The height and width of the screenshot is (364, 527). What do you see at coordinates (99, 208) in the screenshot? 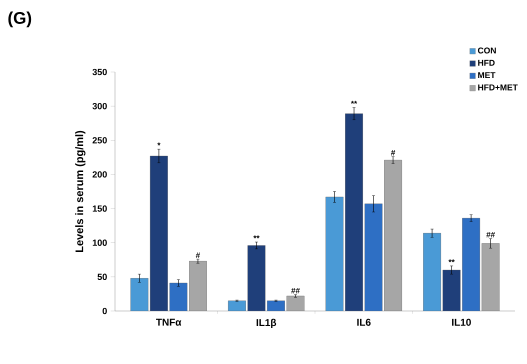
I see `y-tick-label: 150` at bounding box center [99, 208].